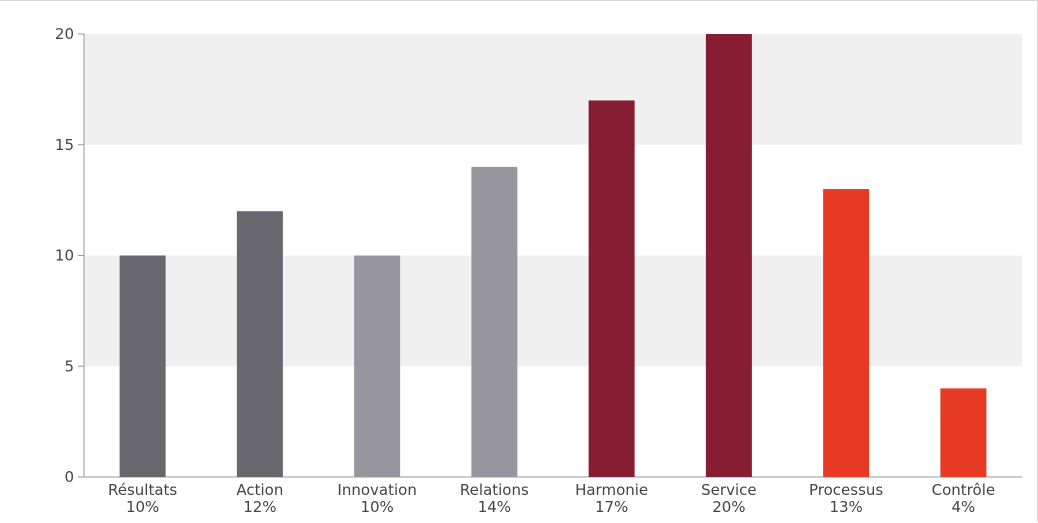 The width and height of the screenshot is (1038, 523). What do you see at coordinates (728, 507) in the screenshot?
I see `x-percent-label: 20%` at bounding box center [728, 507].